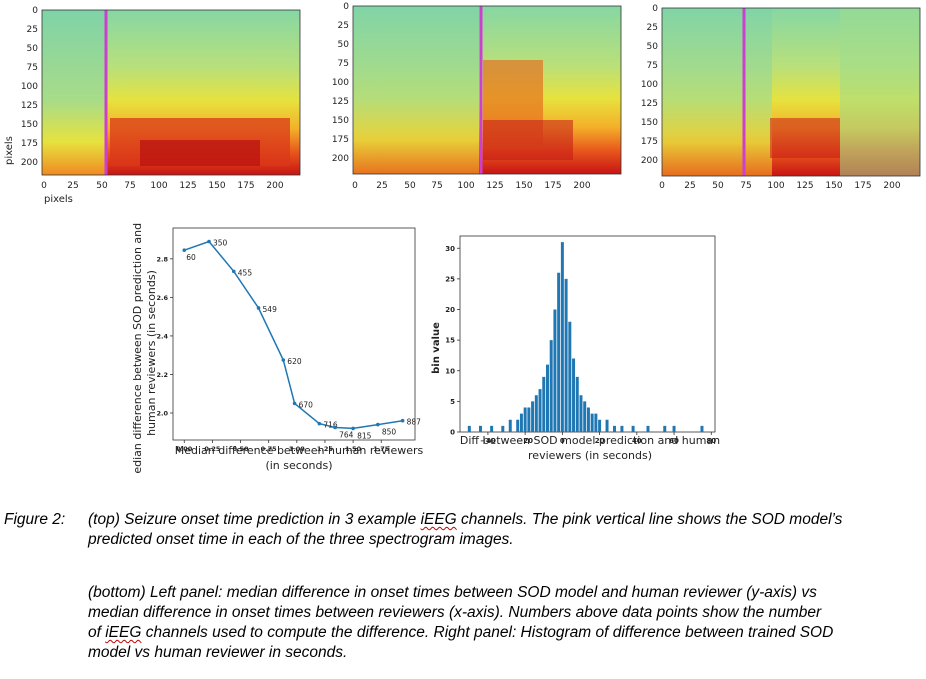  I want to click on histogram-plot-area, so click(587, 334).